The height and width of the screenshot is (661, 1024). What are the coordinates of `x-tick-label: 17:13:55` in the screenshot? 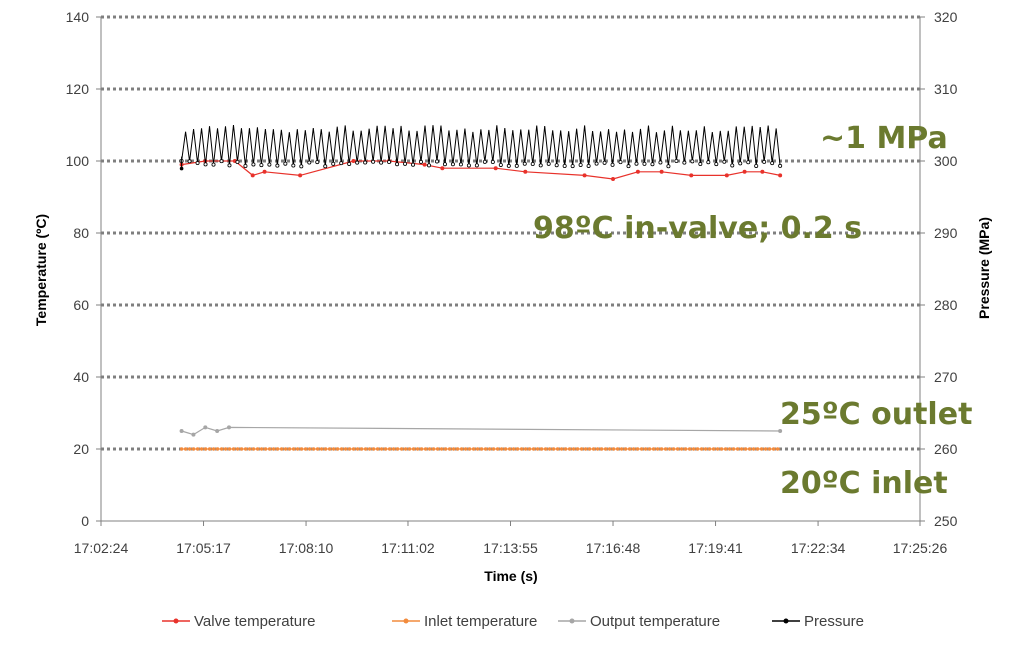 It's located at (510, 548).